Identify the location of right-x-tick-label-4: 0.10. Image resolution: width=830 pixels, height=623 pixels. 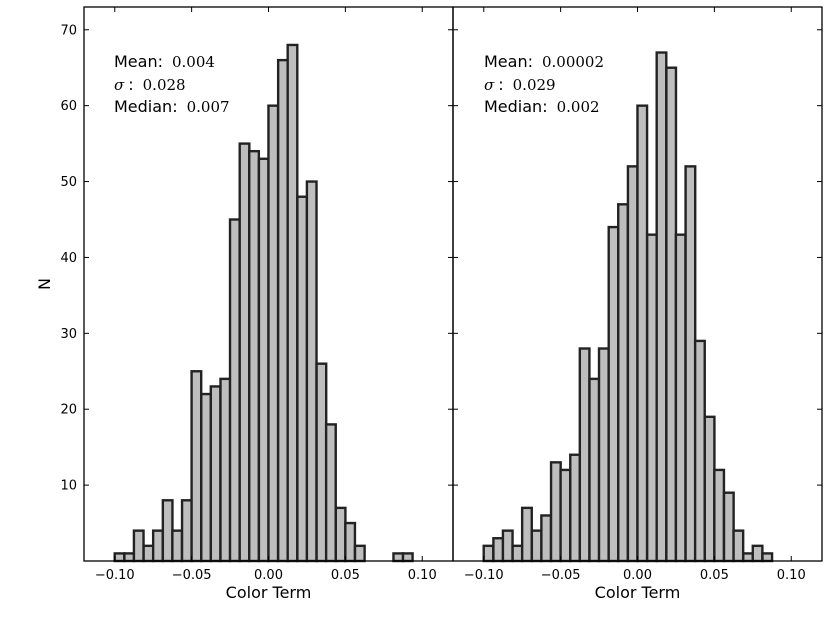
(791, 575).